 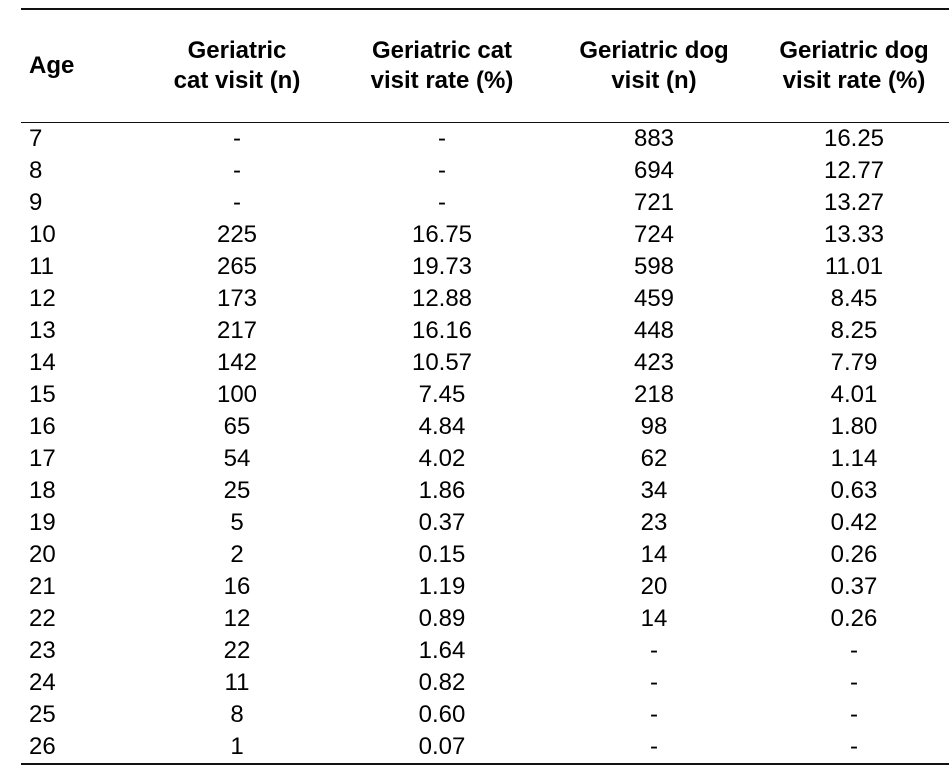 I want to click on cell-dog-visit-rate: 13.27, so click(x=854, y=202).